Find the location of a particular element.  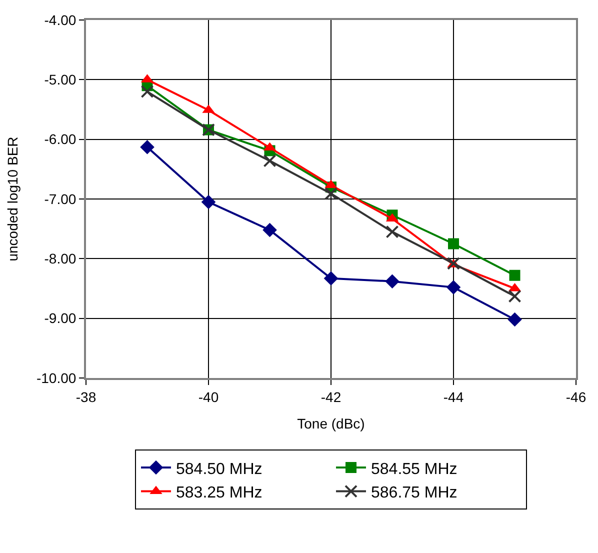

y-tick-label: -6.00 is located at coordinates (60, 139).